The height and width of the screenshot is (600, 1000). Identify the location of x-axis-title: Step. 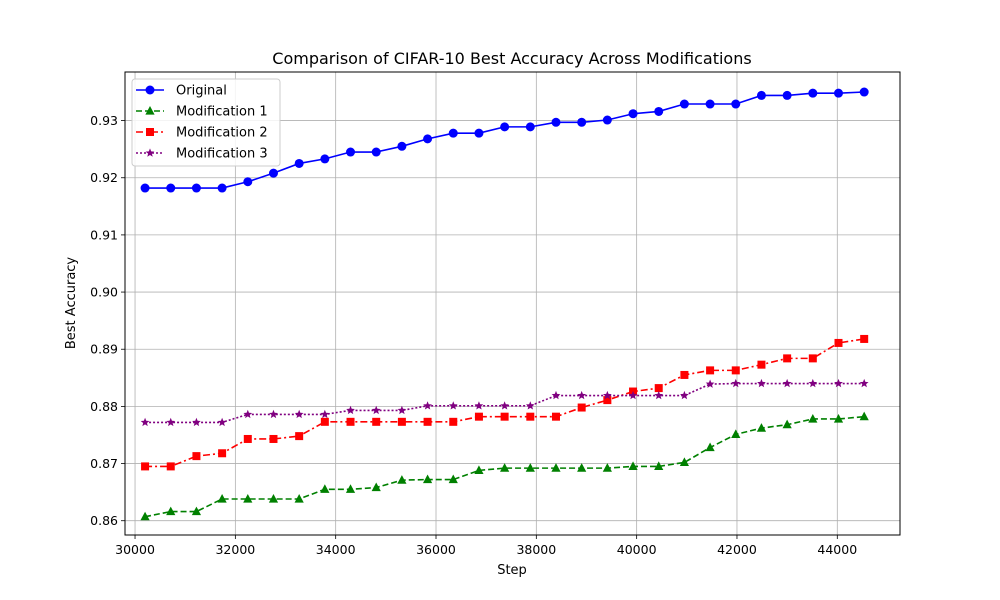
(512, 570).